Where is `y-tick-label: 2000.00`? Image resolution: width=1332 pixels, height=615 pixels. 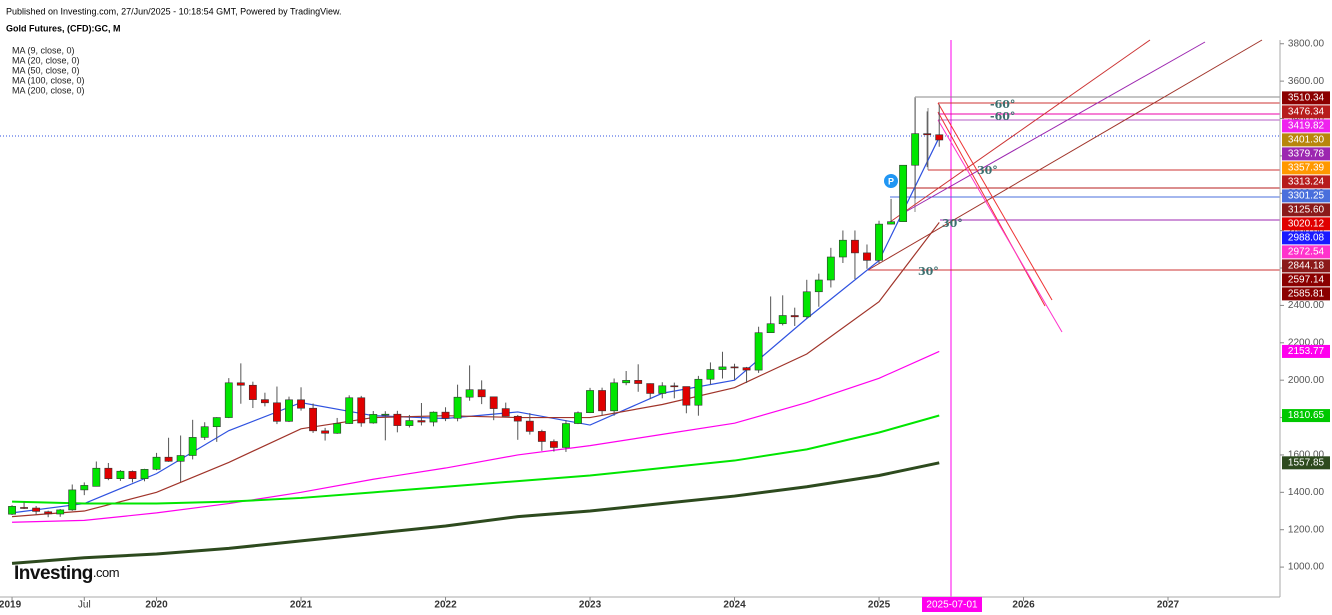 y-tick-label: 2000.00 is located at coordinates (1306, 380).